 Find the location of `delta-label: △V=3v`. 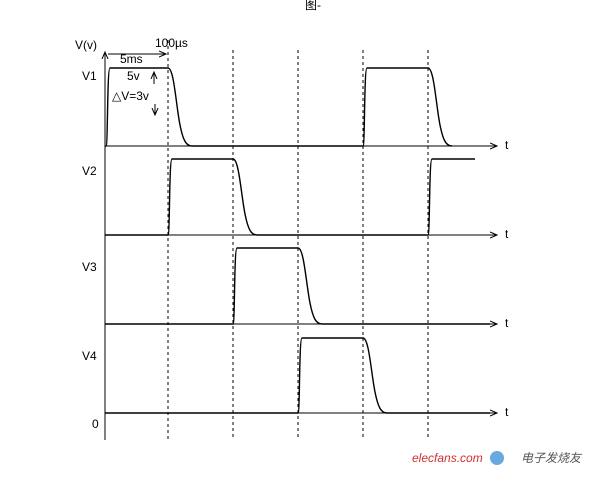

delta-label: △V=3v is located at coordinates (130, 96).